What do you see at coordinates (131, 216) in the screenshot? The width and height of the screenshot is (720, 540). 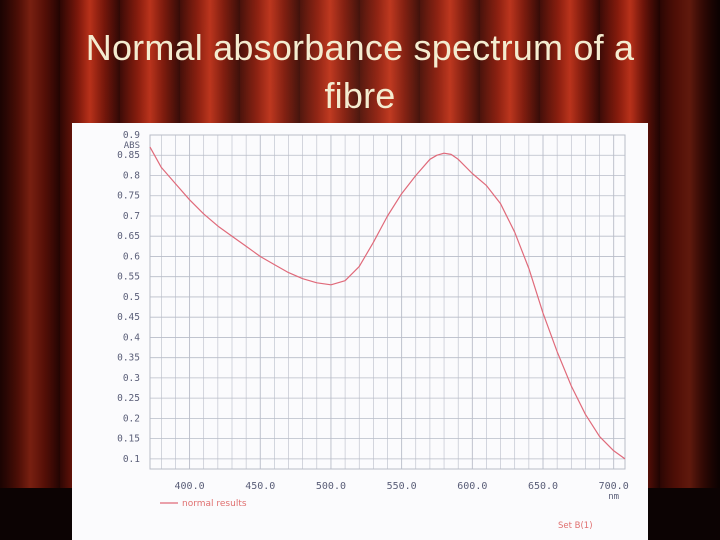 I see `y-tick-label: 0.7` at bounding box center [131, 216].